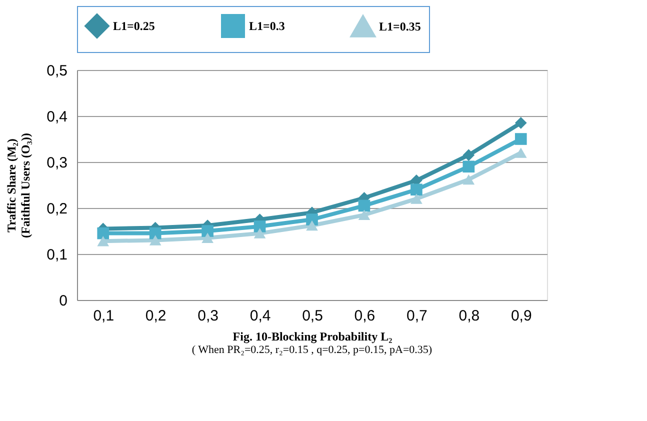 The height and width of the screenshot is (421, 647). Describe the element at coordinates (312, 316) in the screenshot. I see `x-tick-label: 0,5` at that location.